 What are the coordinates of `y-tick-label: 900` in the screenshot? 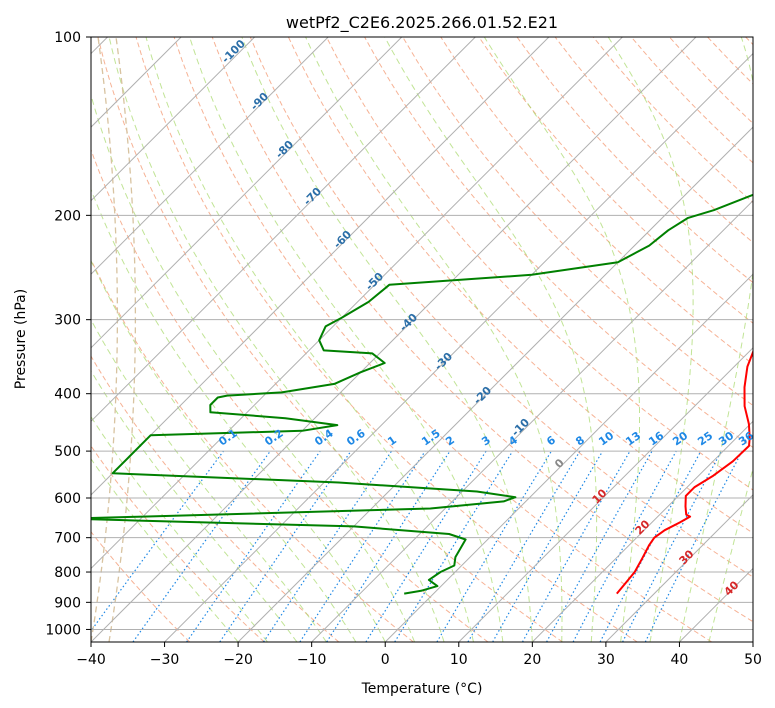 It's located at (67, 603).